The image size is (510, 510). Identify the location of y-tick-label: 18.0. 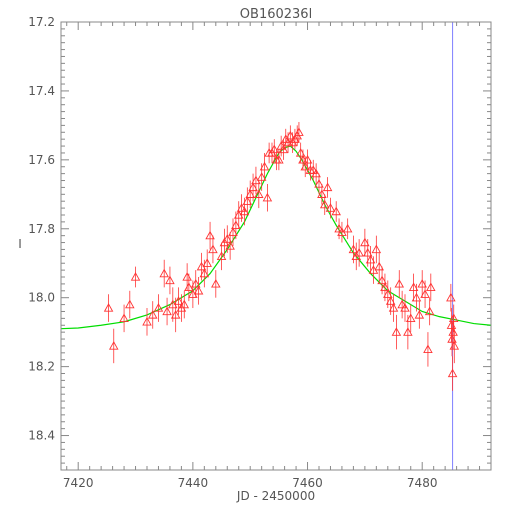
(41, 298).